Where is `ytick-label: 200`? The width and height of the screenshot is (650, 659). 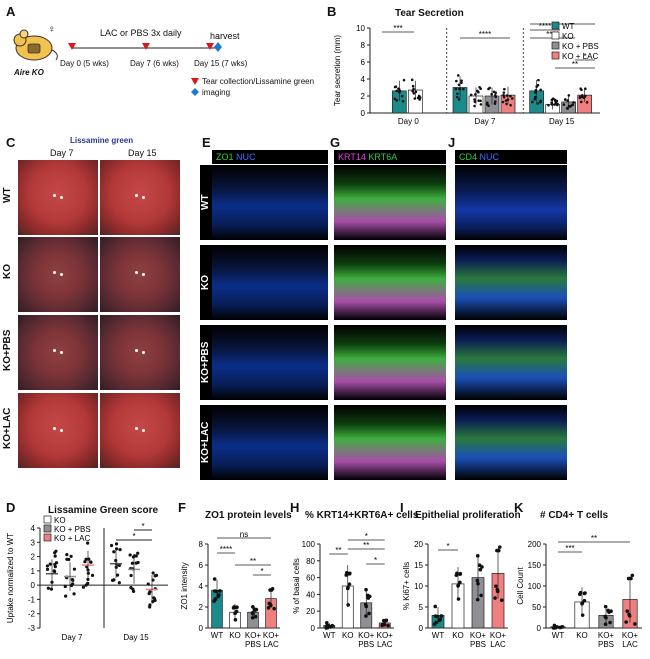
ytick-label: 200 is located at coordinates (535, 544).